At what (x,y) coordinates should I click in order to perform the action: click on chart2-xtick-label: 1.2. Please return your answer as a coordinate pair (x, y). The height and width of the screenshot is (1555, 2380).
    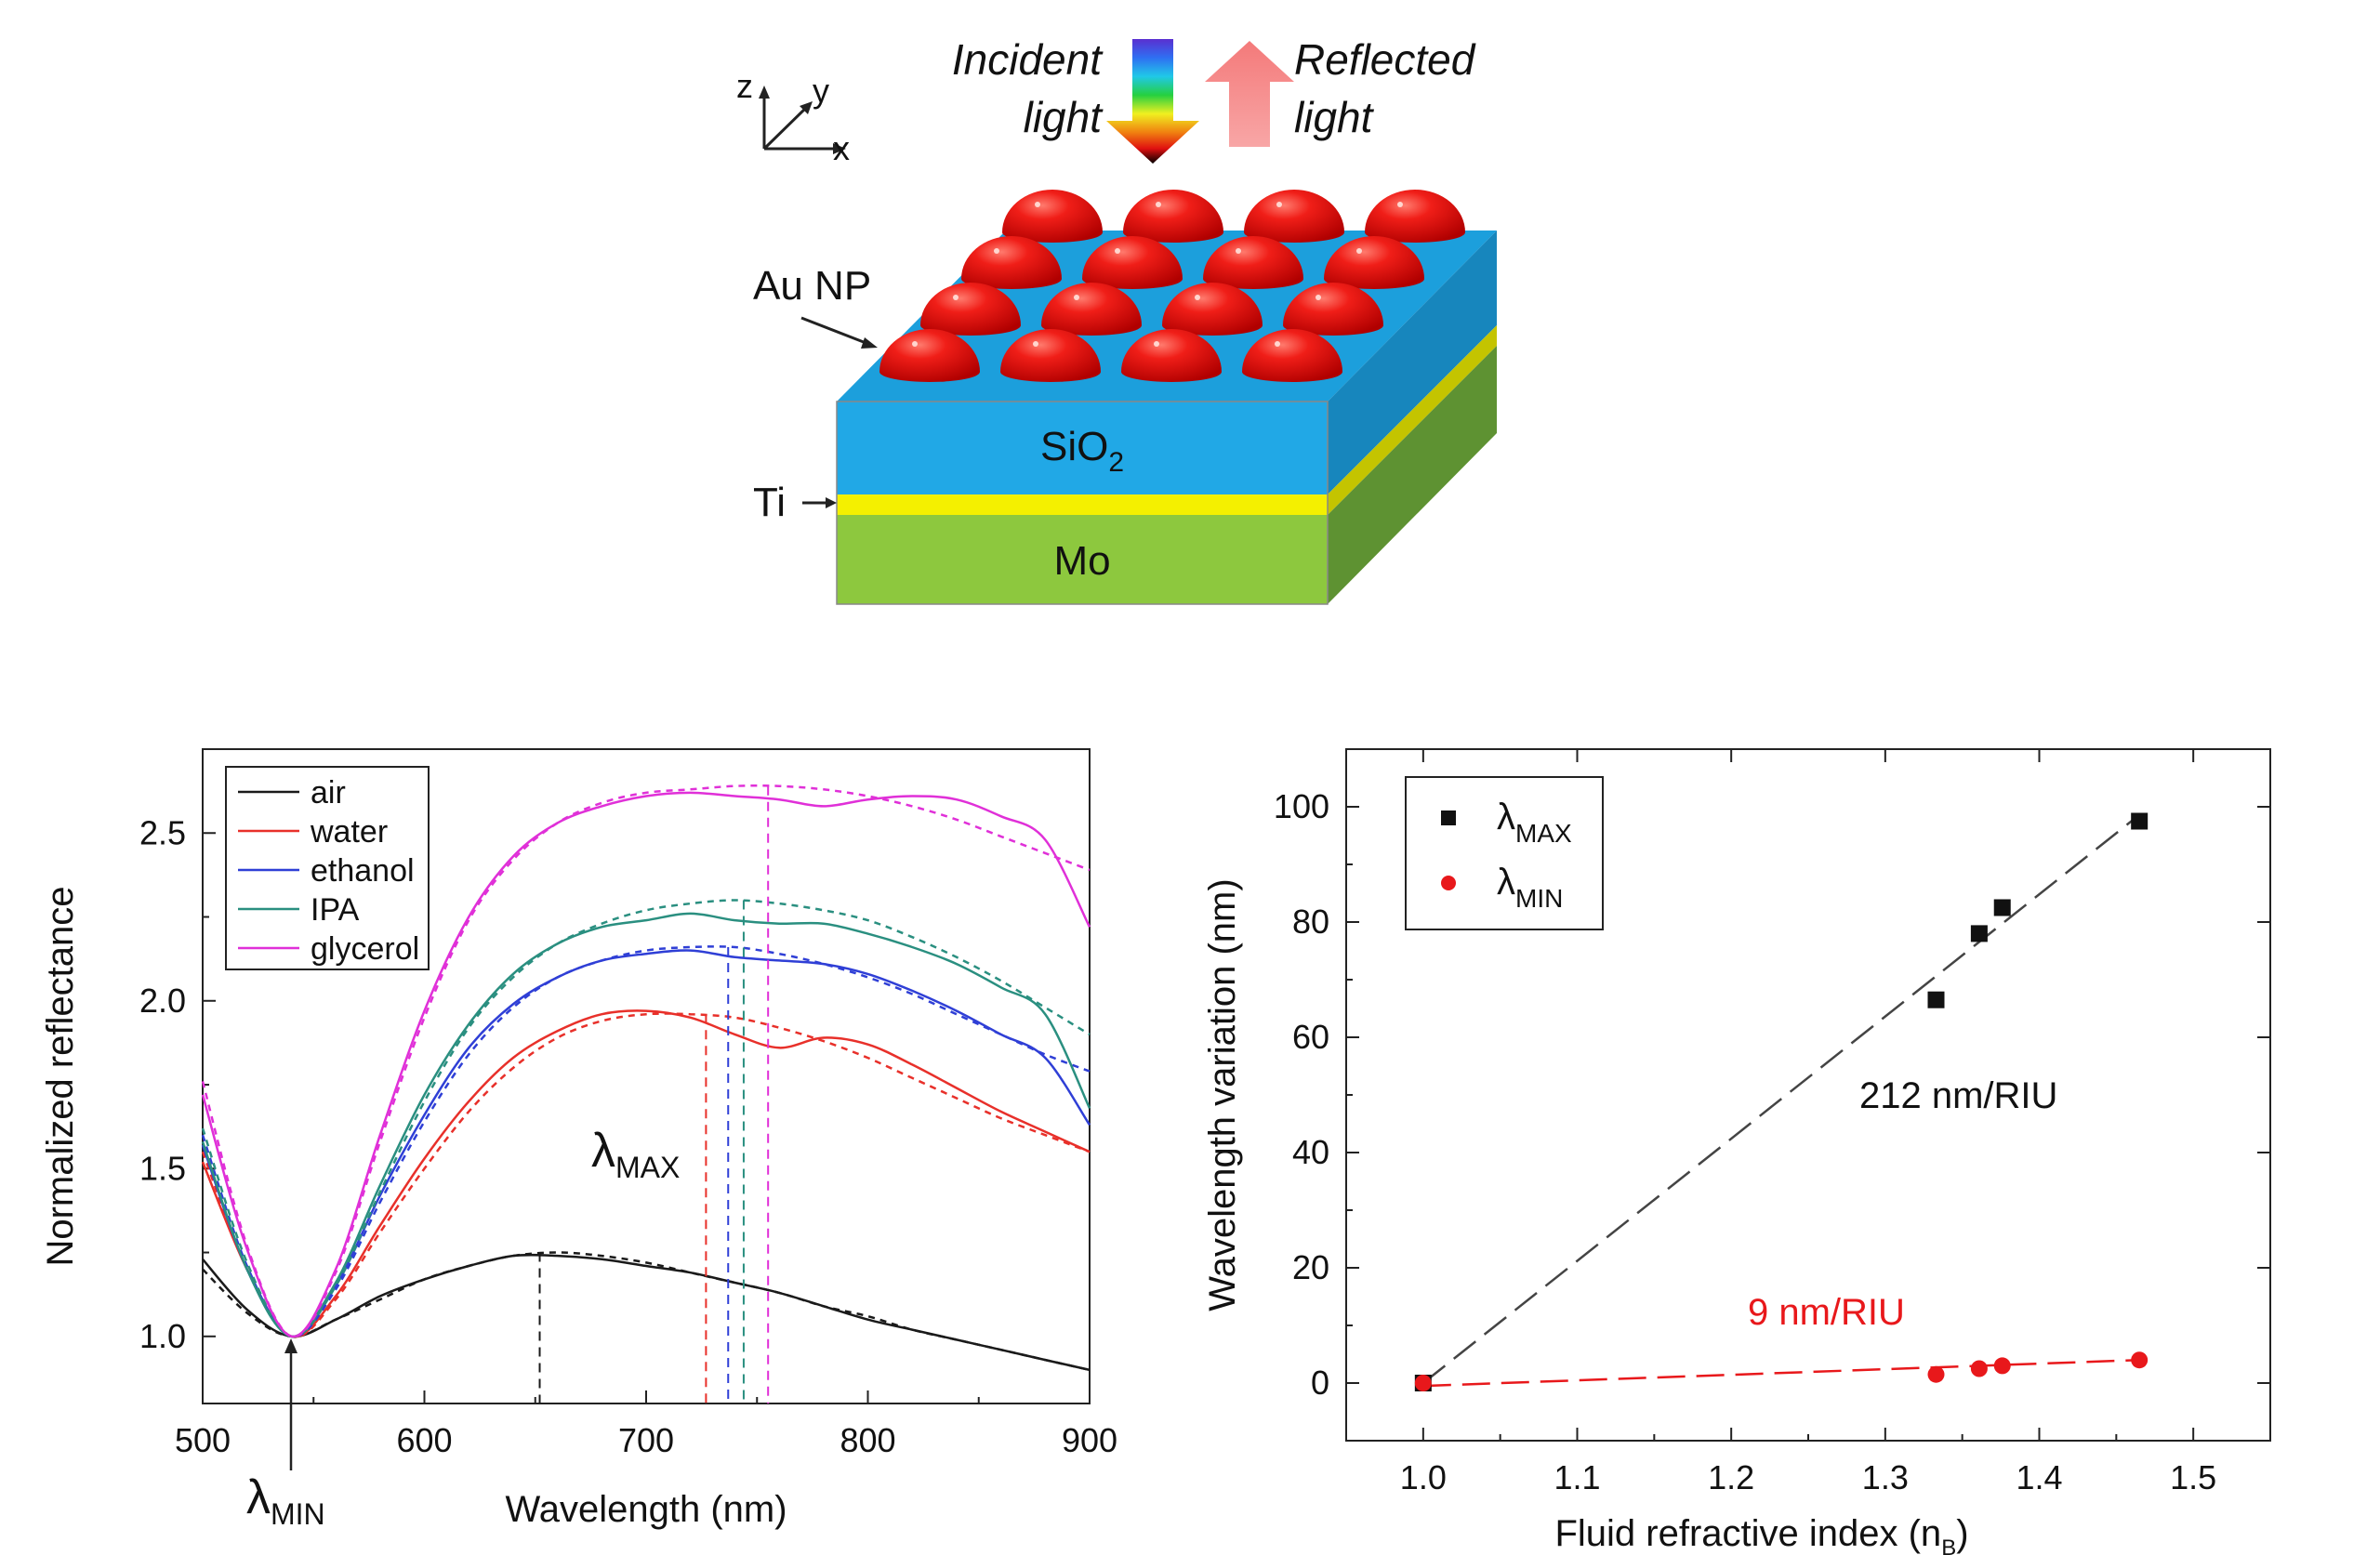
    Looking at the image, I should click on (1731, 1477).